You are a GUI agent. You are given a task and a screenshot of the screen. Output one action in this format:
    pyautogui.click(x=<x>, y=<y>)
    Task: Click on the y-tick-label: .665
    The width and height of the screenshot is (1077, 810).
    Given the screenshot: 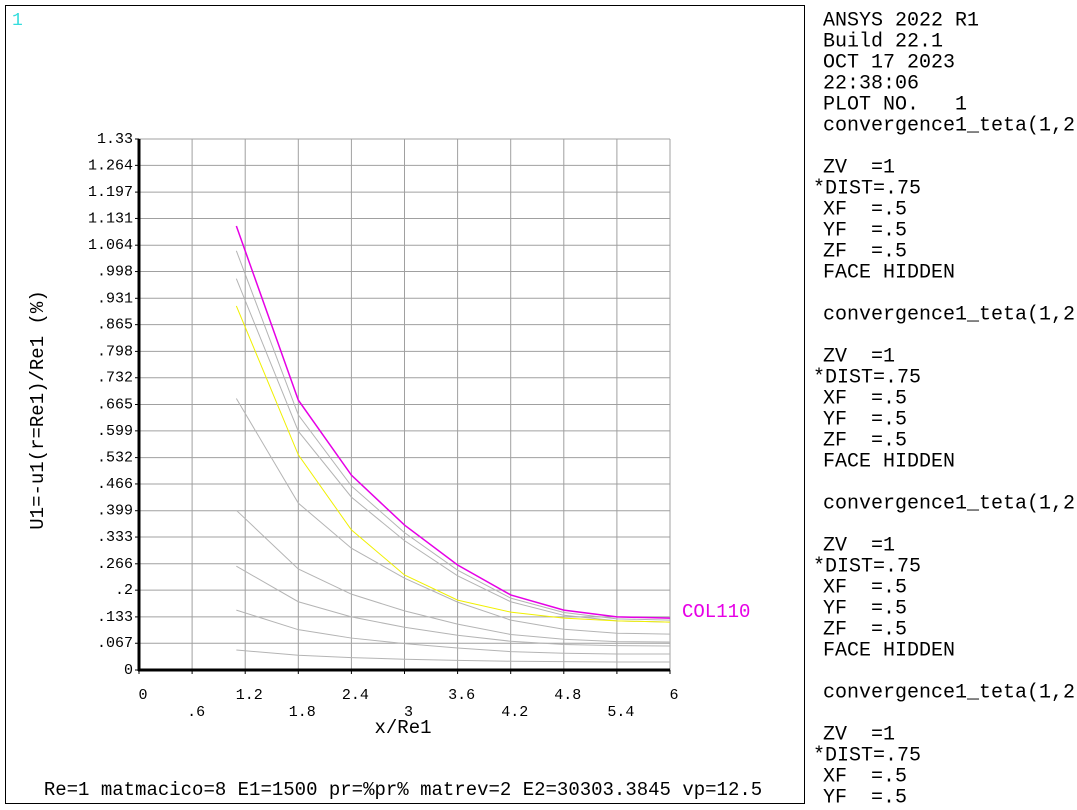 What is the action you would take?
    pyautogui.click(x=115, y=404)
    